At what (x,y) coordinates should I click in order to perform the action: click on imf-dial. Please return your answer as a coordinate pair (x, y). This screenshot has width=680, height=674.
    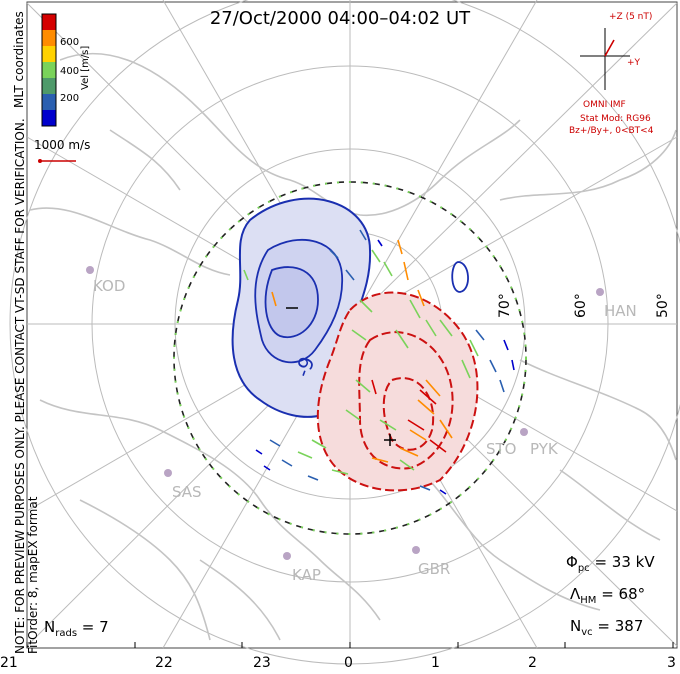
    Looking at the image, I should click on (605, 59).